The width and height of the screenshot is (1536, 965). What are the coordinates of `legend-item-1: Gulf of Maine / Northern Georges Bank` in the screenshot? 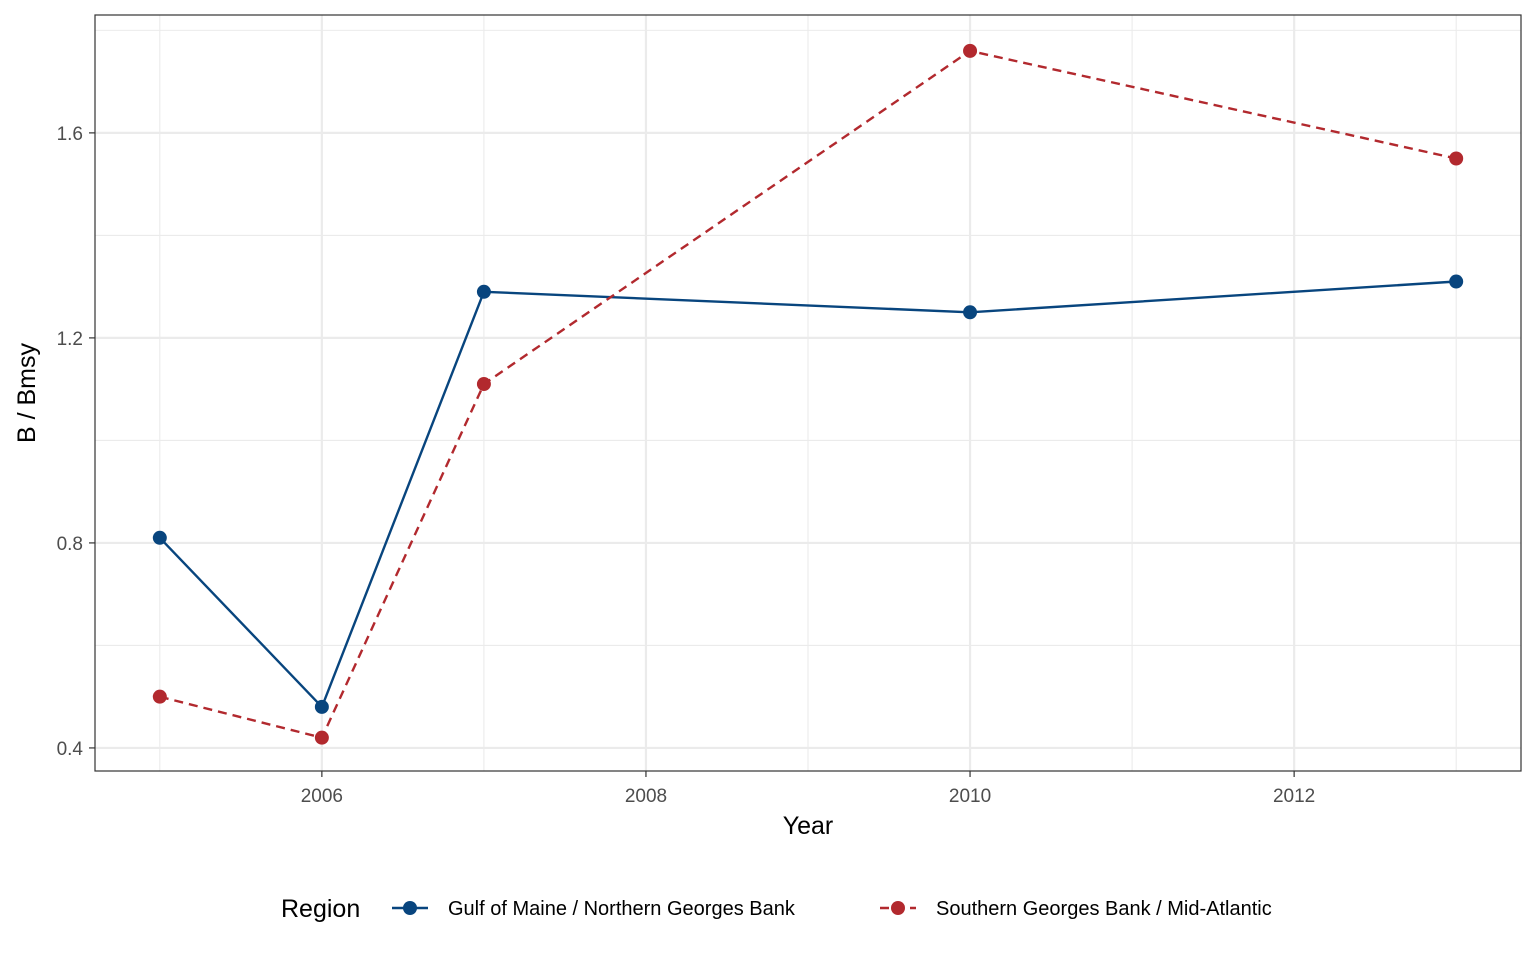 It's located at (594, 909).